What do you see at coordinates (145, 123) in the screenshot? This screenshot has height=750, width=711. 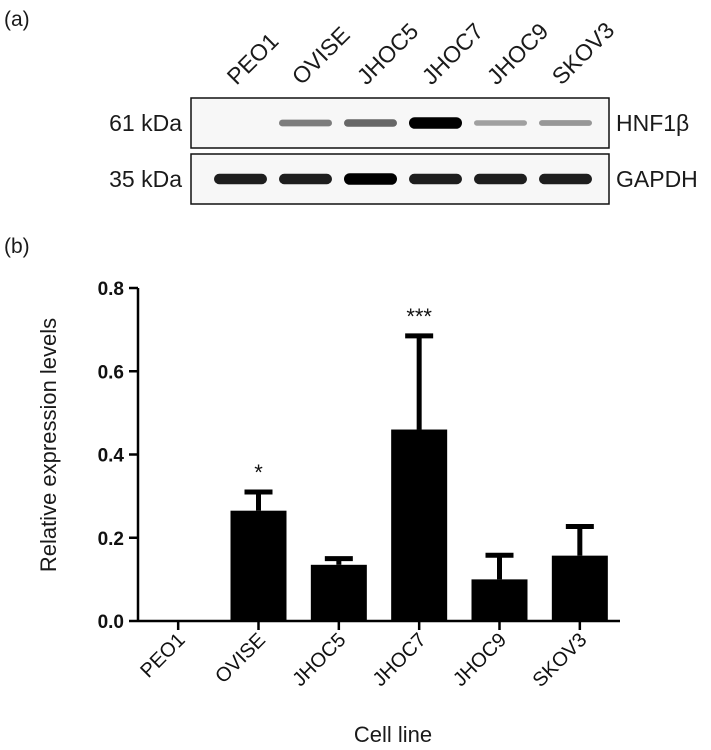 I see `molecular-weight-marker: 61 kDa` at bounding box center [145, 123].